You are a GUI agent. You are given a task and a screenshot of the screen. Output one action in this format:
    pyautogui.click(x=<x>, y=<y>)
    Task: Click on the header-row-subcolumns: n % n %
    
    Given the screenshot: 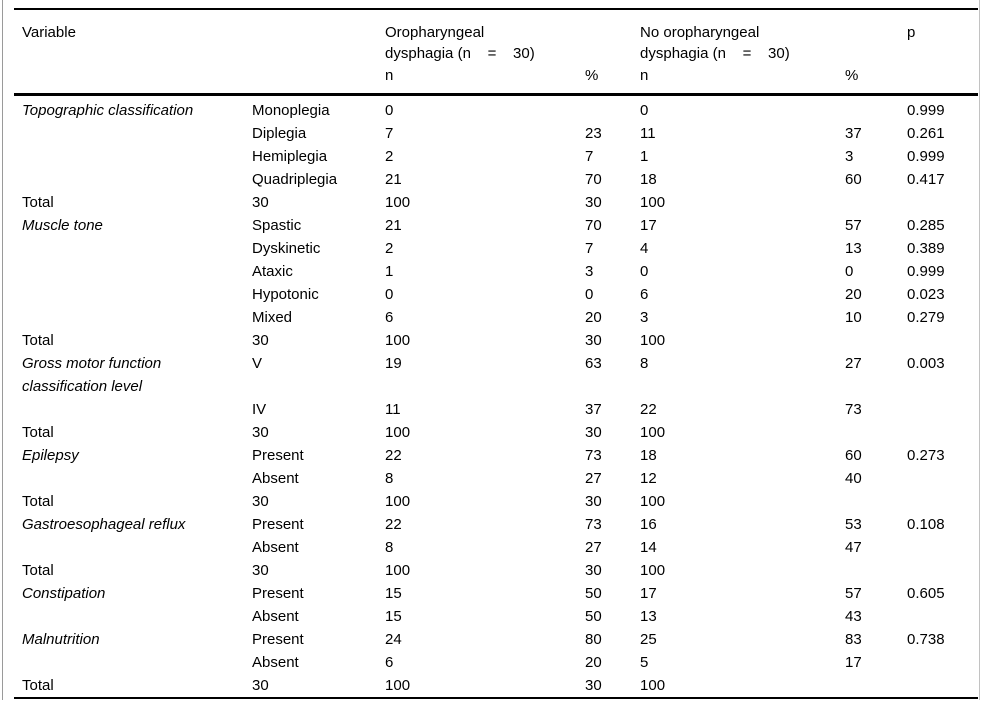 What is the action you would take?
    pyautogui.click(x=496, y=80)
    